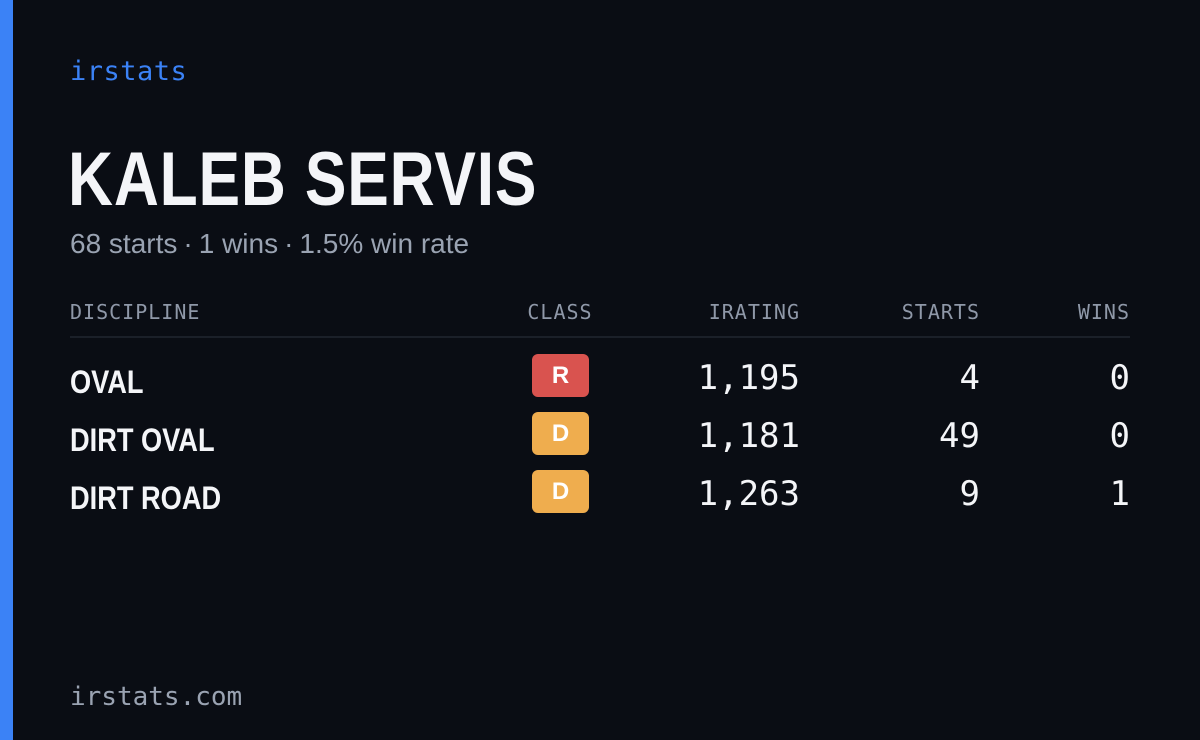  I want to click on header-class: CLASS, so click(560, 312).